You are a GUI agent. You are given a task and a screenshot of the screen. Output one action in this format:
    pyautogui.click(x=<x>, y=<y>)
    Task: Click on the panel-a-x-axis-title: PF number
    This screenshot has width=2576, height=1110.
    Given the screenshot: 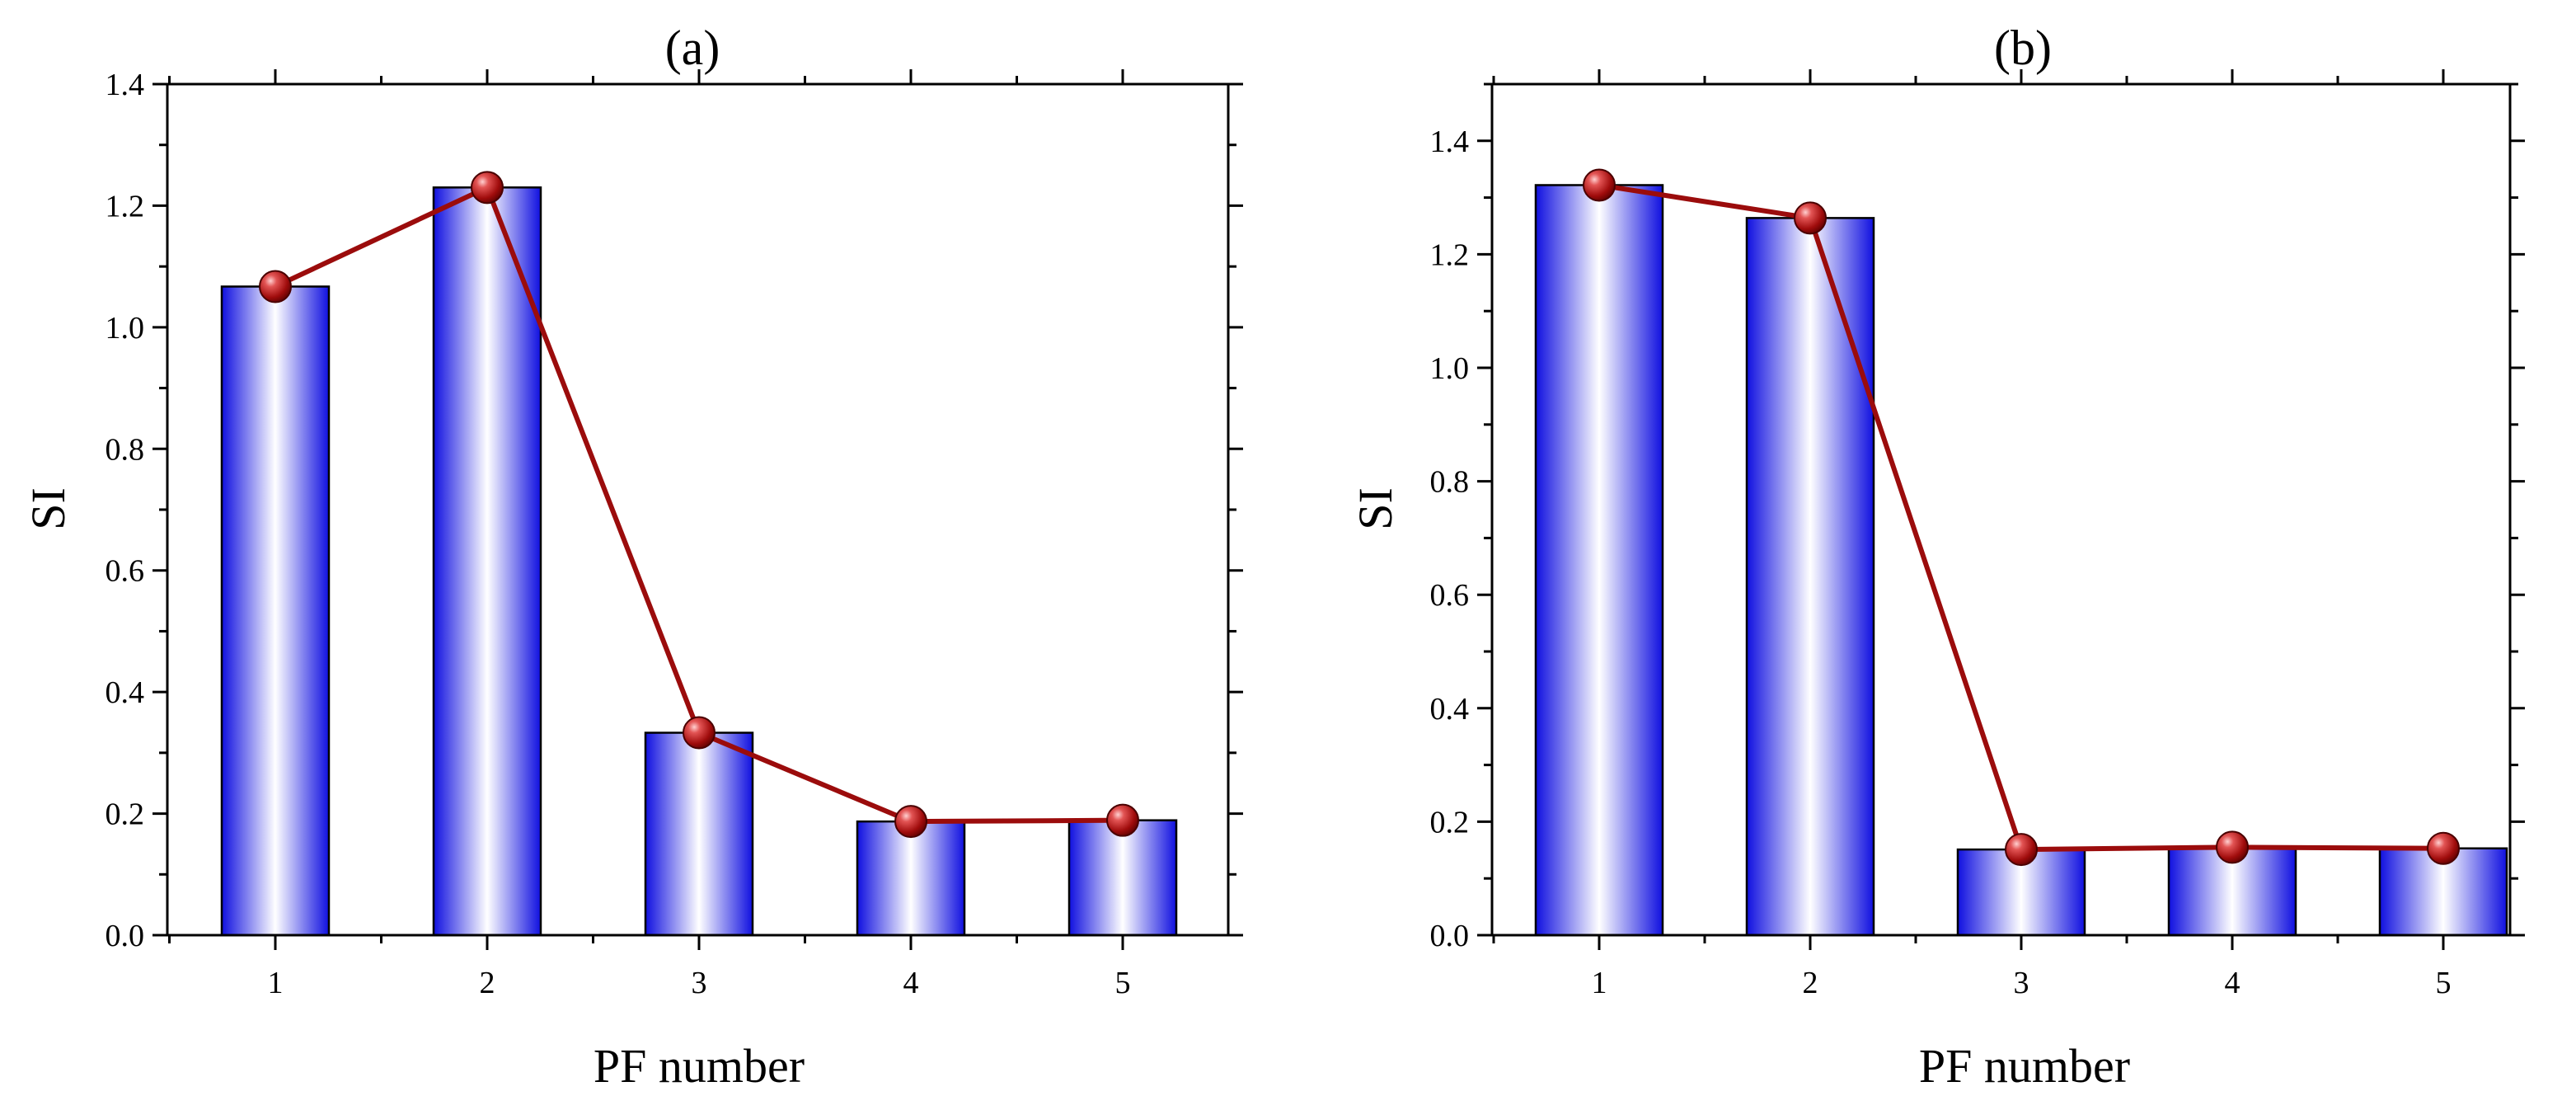 What is the action you would take?
    pyautogui.click(x=699, y=1066)
    